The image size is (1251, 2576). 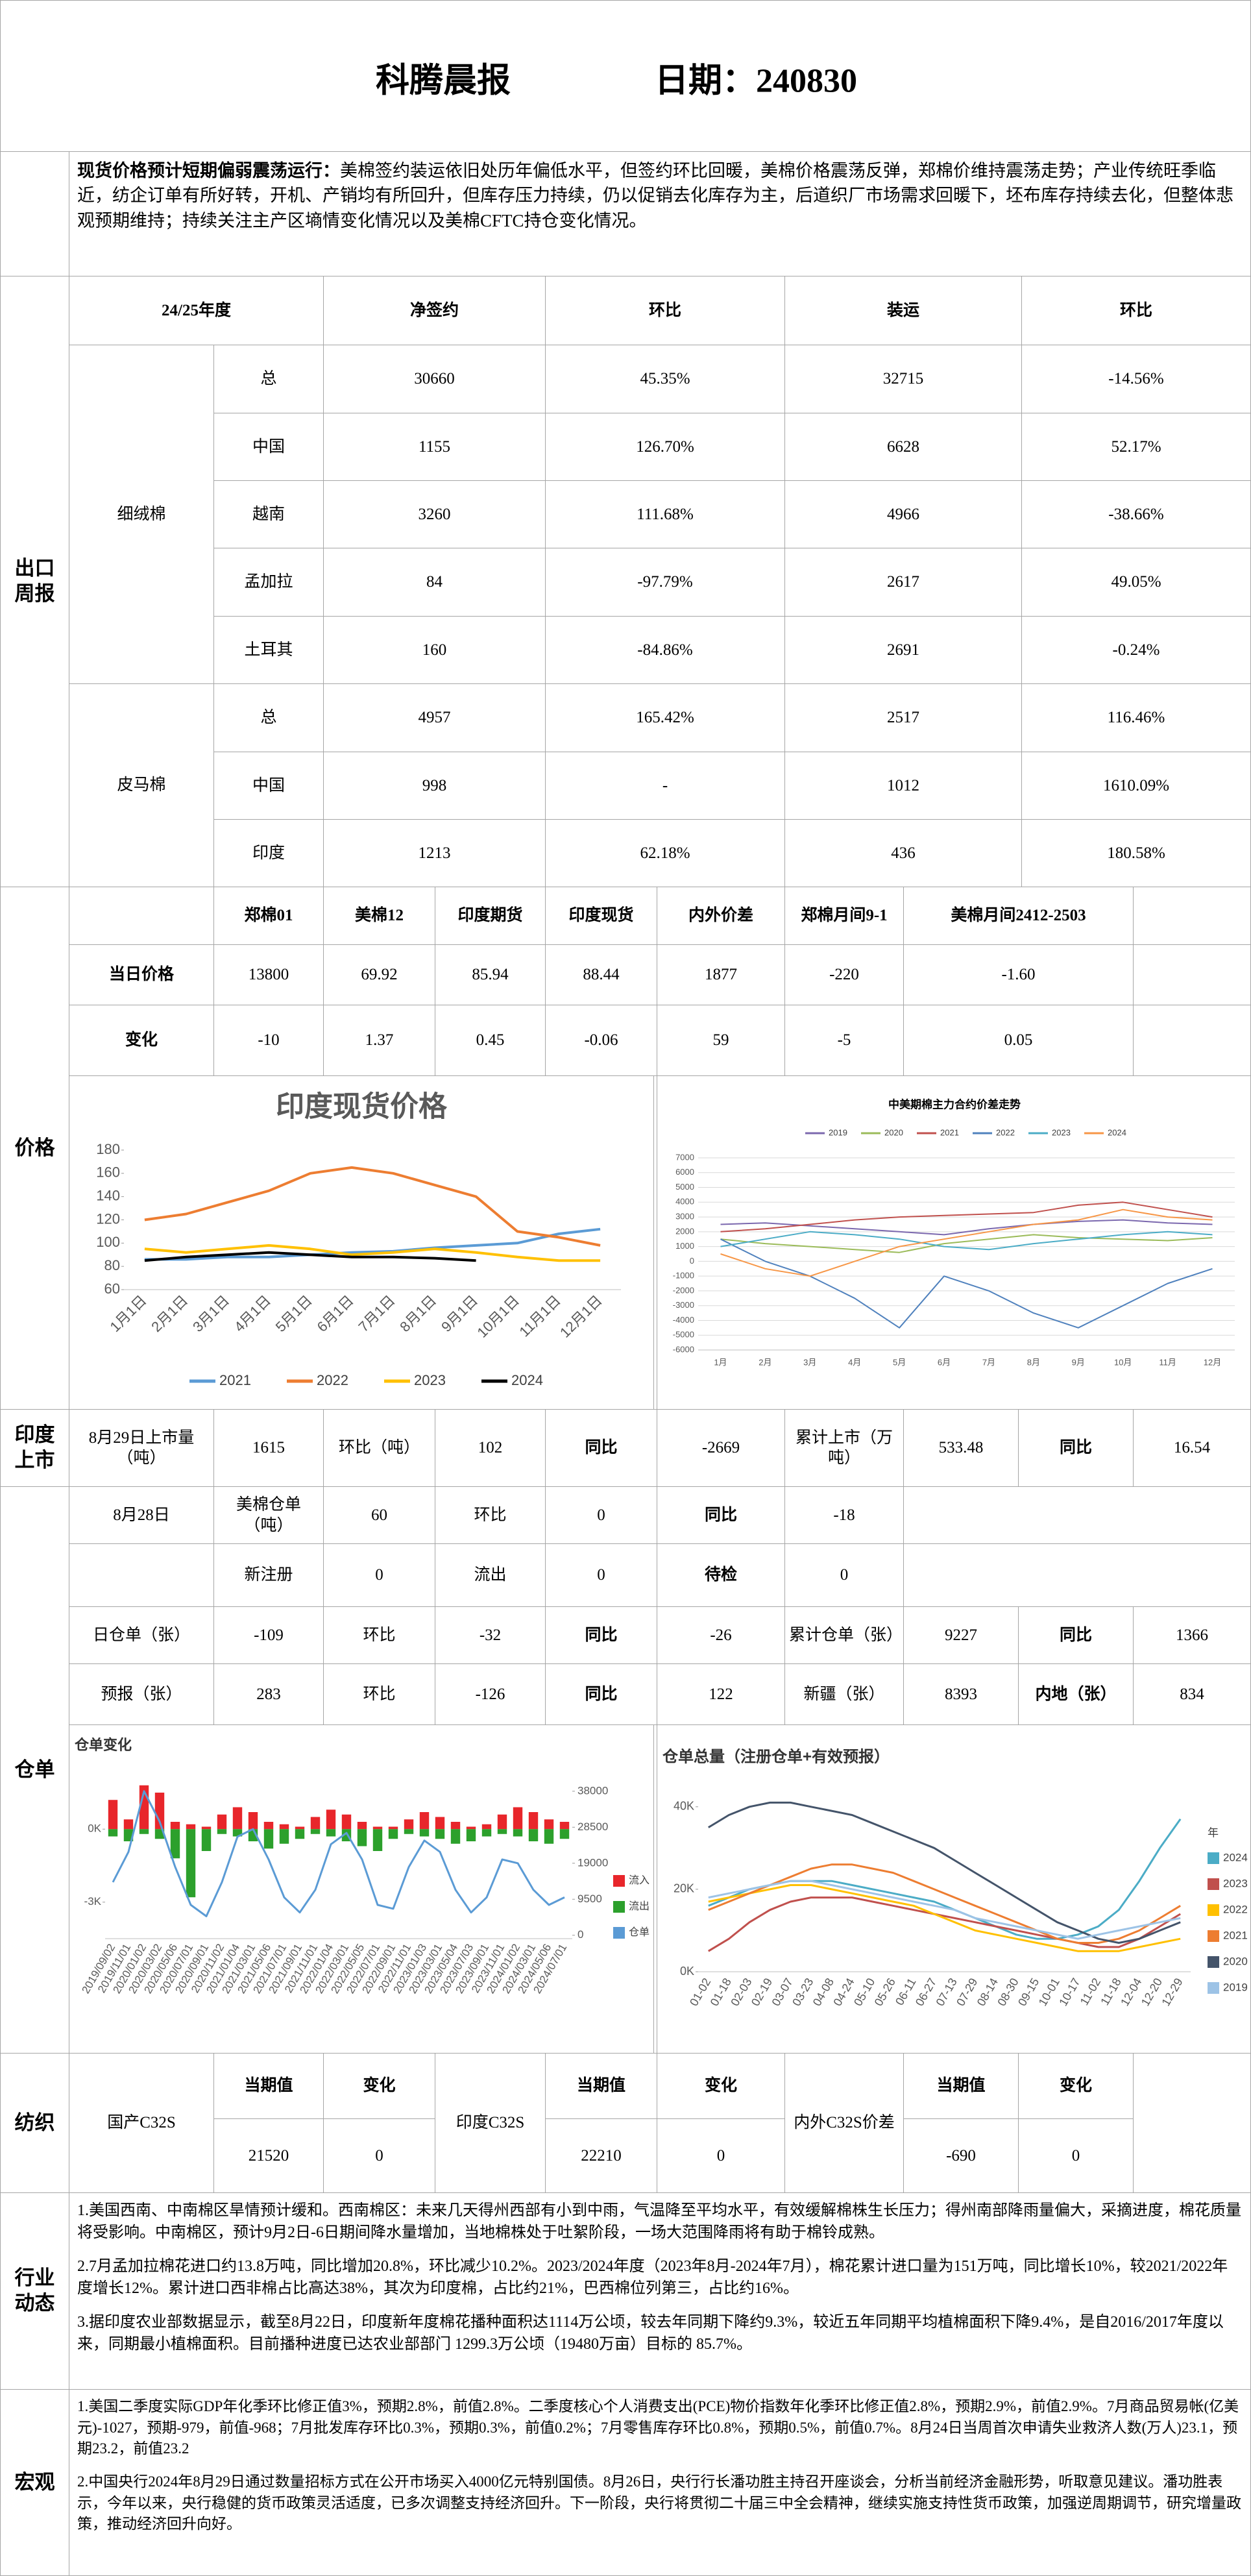 I want to click on table-cell: 84, so click(x=434, y=582).